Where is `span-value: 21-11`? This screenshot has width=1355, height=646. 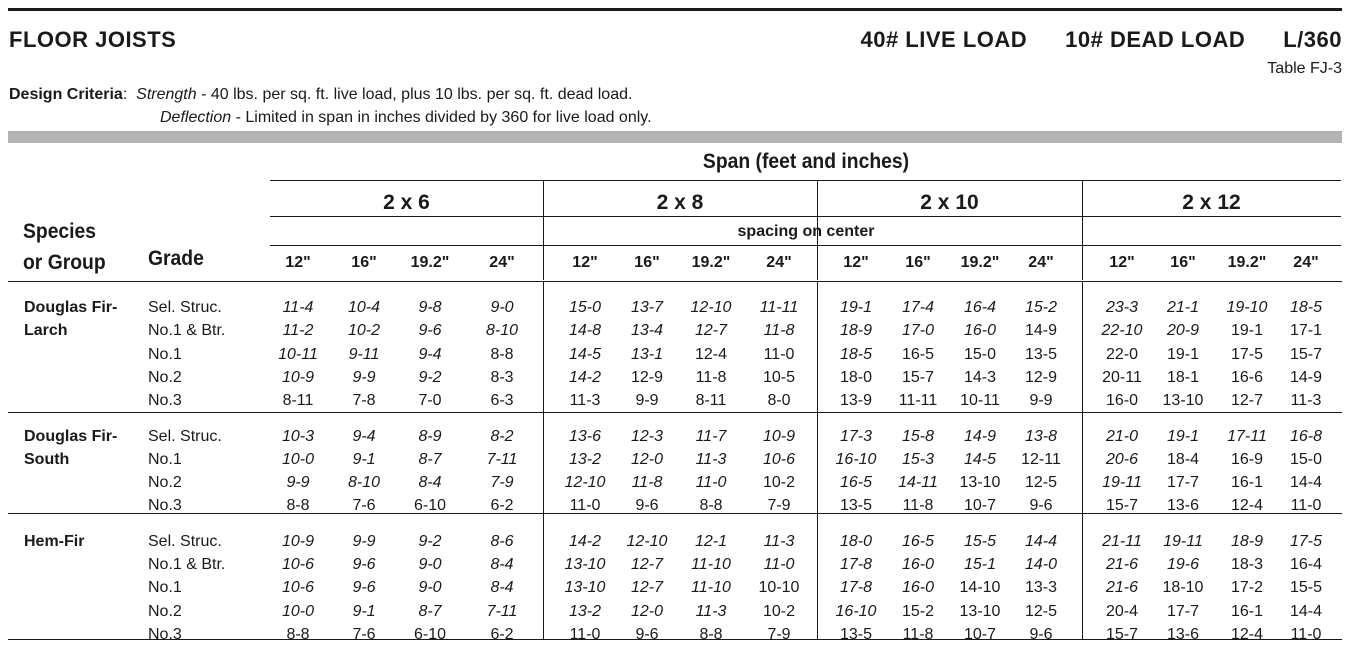
span-value: 21-11 is located at coordinates (1122, 541).